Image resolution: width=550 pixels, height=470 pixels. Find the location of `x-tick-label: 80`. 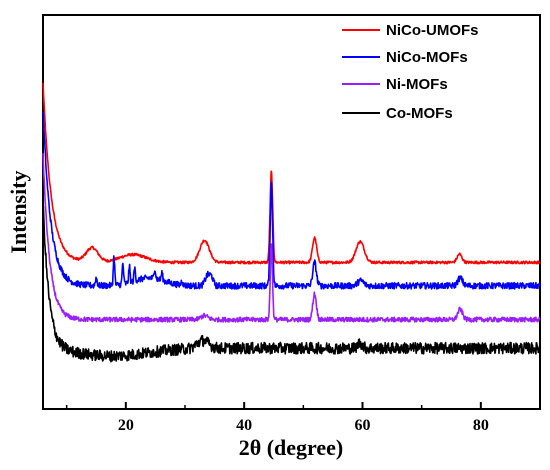

x-tick-label: 80 is located at coordinates (481, 425).